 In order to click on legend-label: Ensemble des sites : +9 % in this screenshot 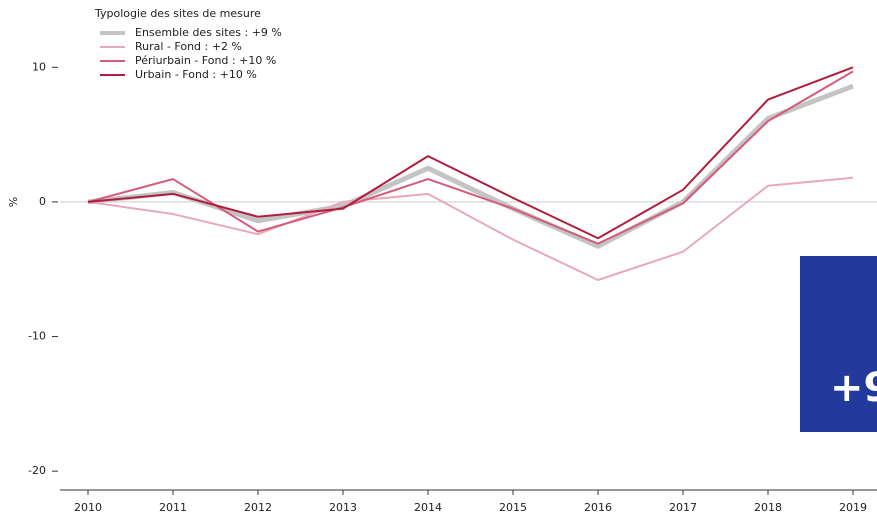, I will do `click(208, 32)`.